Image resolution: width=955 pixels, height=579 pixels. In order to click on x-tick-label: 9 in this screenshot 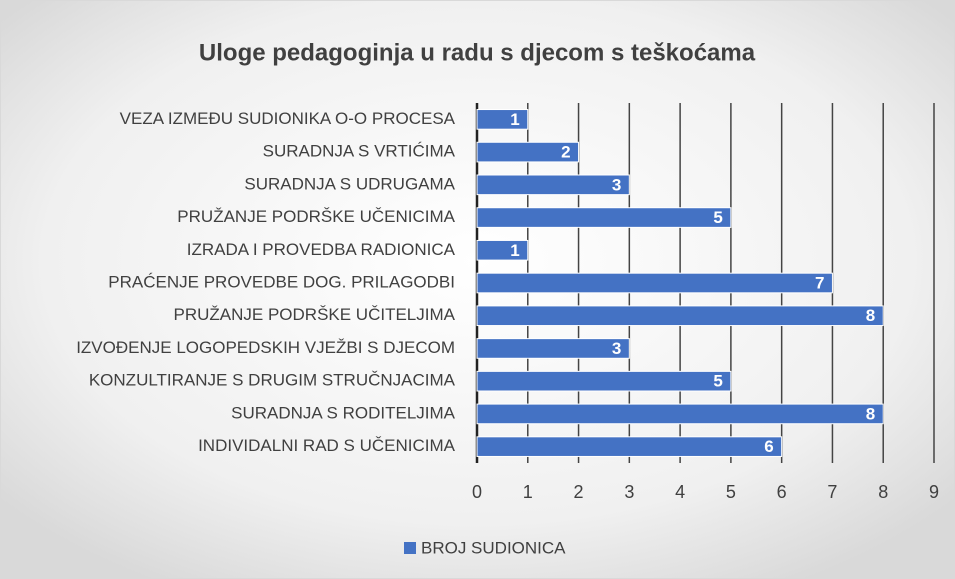, I will do `click(934, 492)`.